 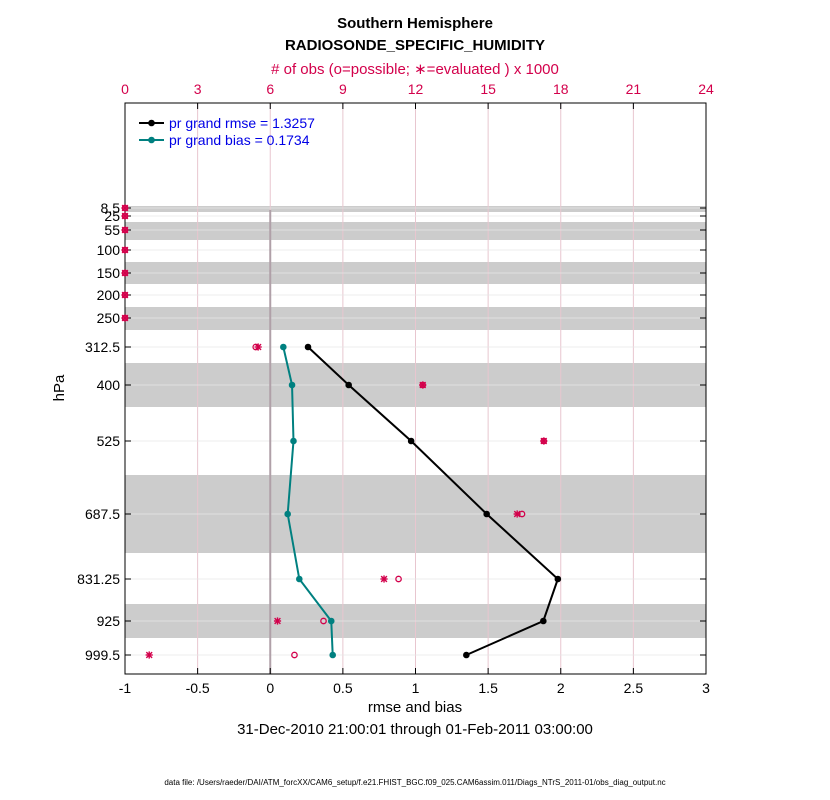 I want to click on x-axis-label: rmse and bias, so click(x=415, y=707).